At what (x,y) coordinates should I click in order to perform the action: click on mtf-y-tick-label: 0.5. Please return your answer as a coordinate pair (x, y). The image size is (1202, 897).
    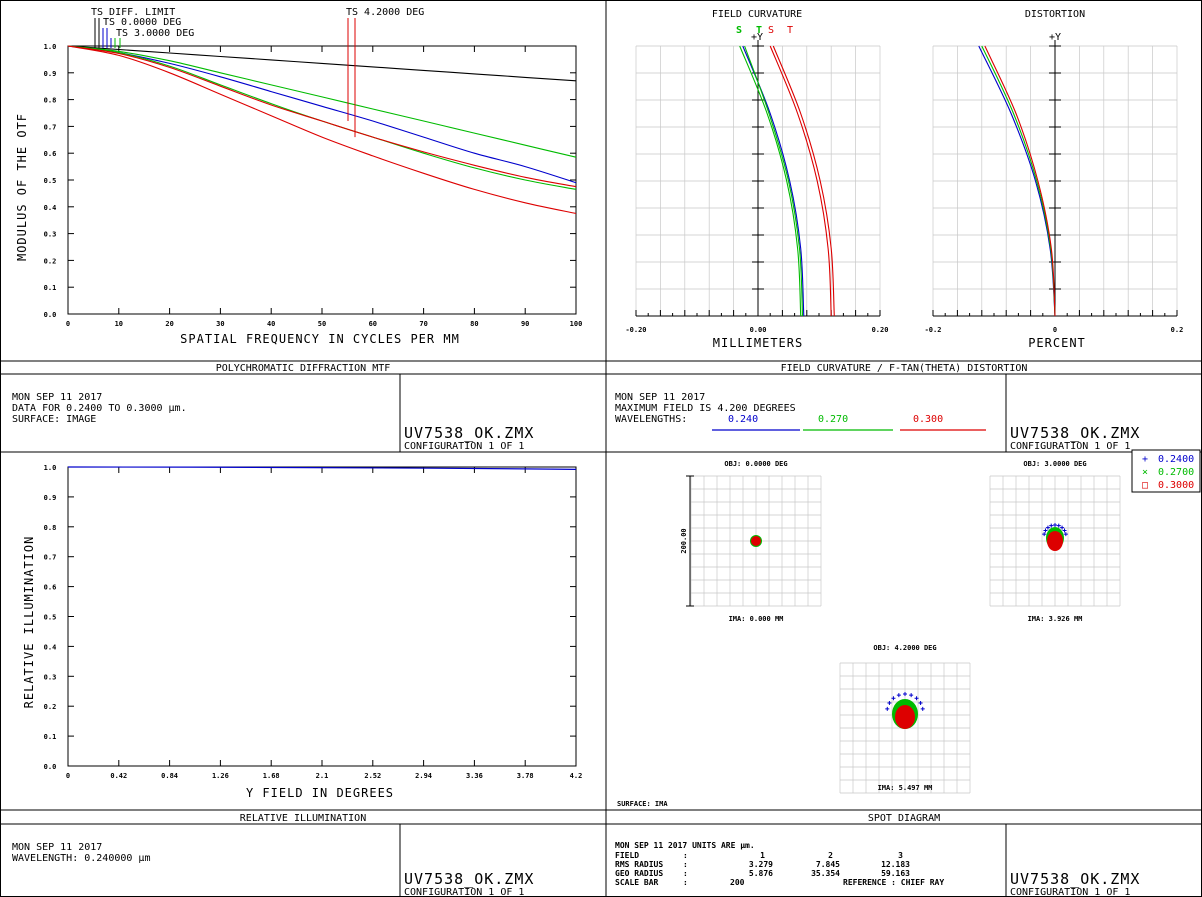
    Looking at the image, I should click on (50, 181).